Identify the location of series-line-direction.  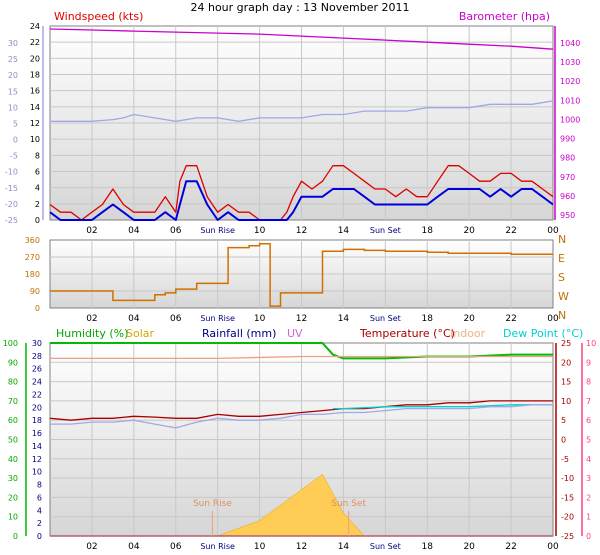
(301, 275).